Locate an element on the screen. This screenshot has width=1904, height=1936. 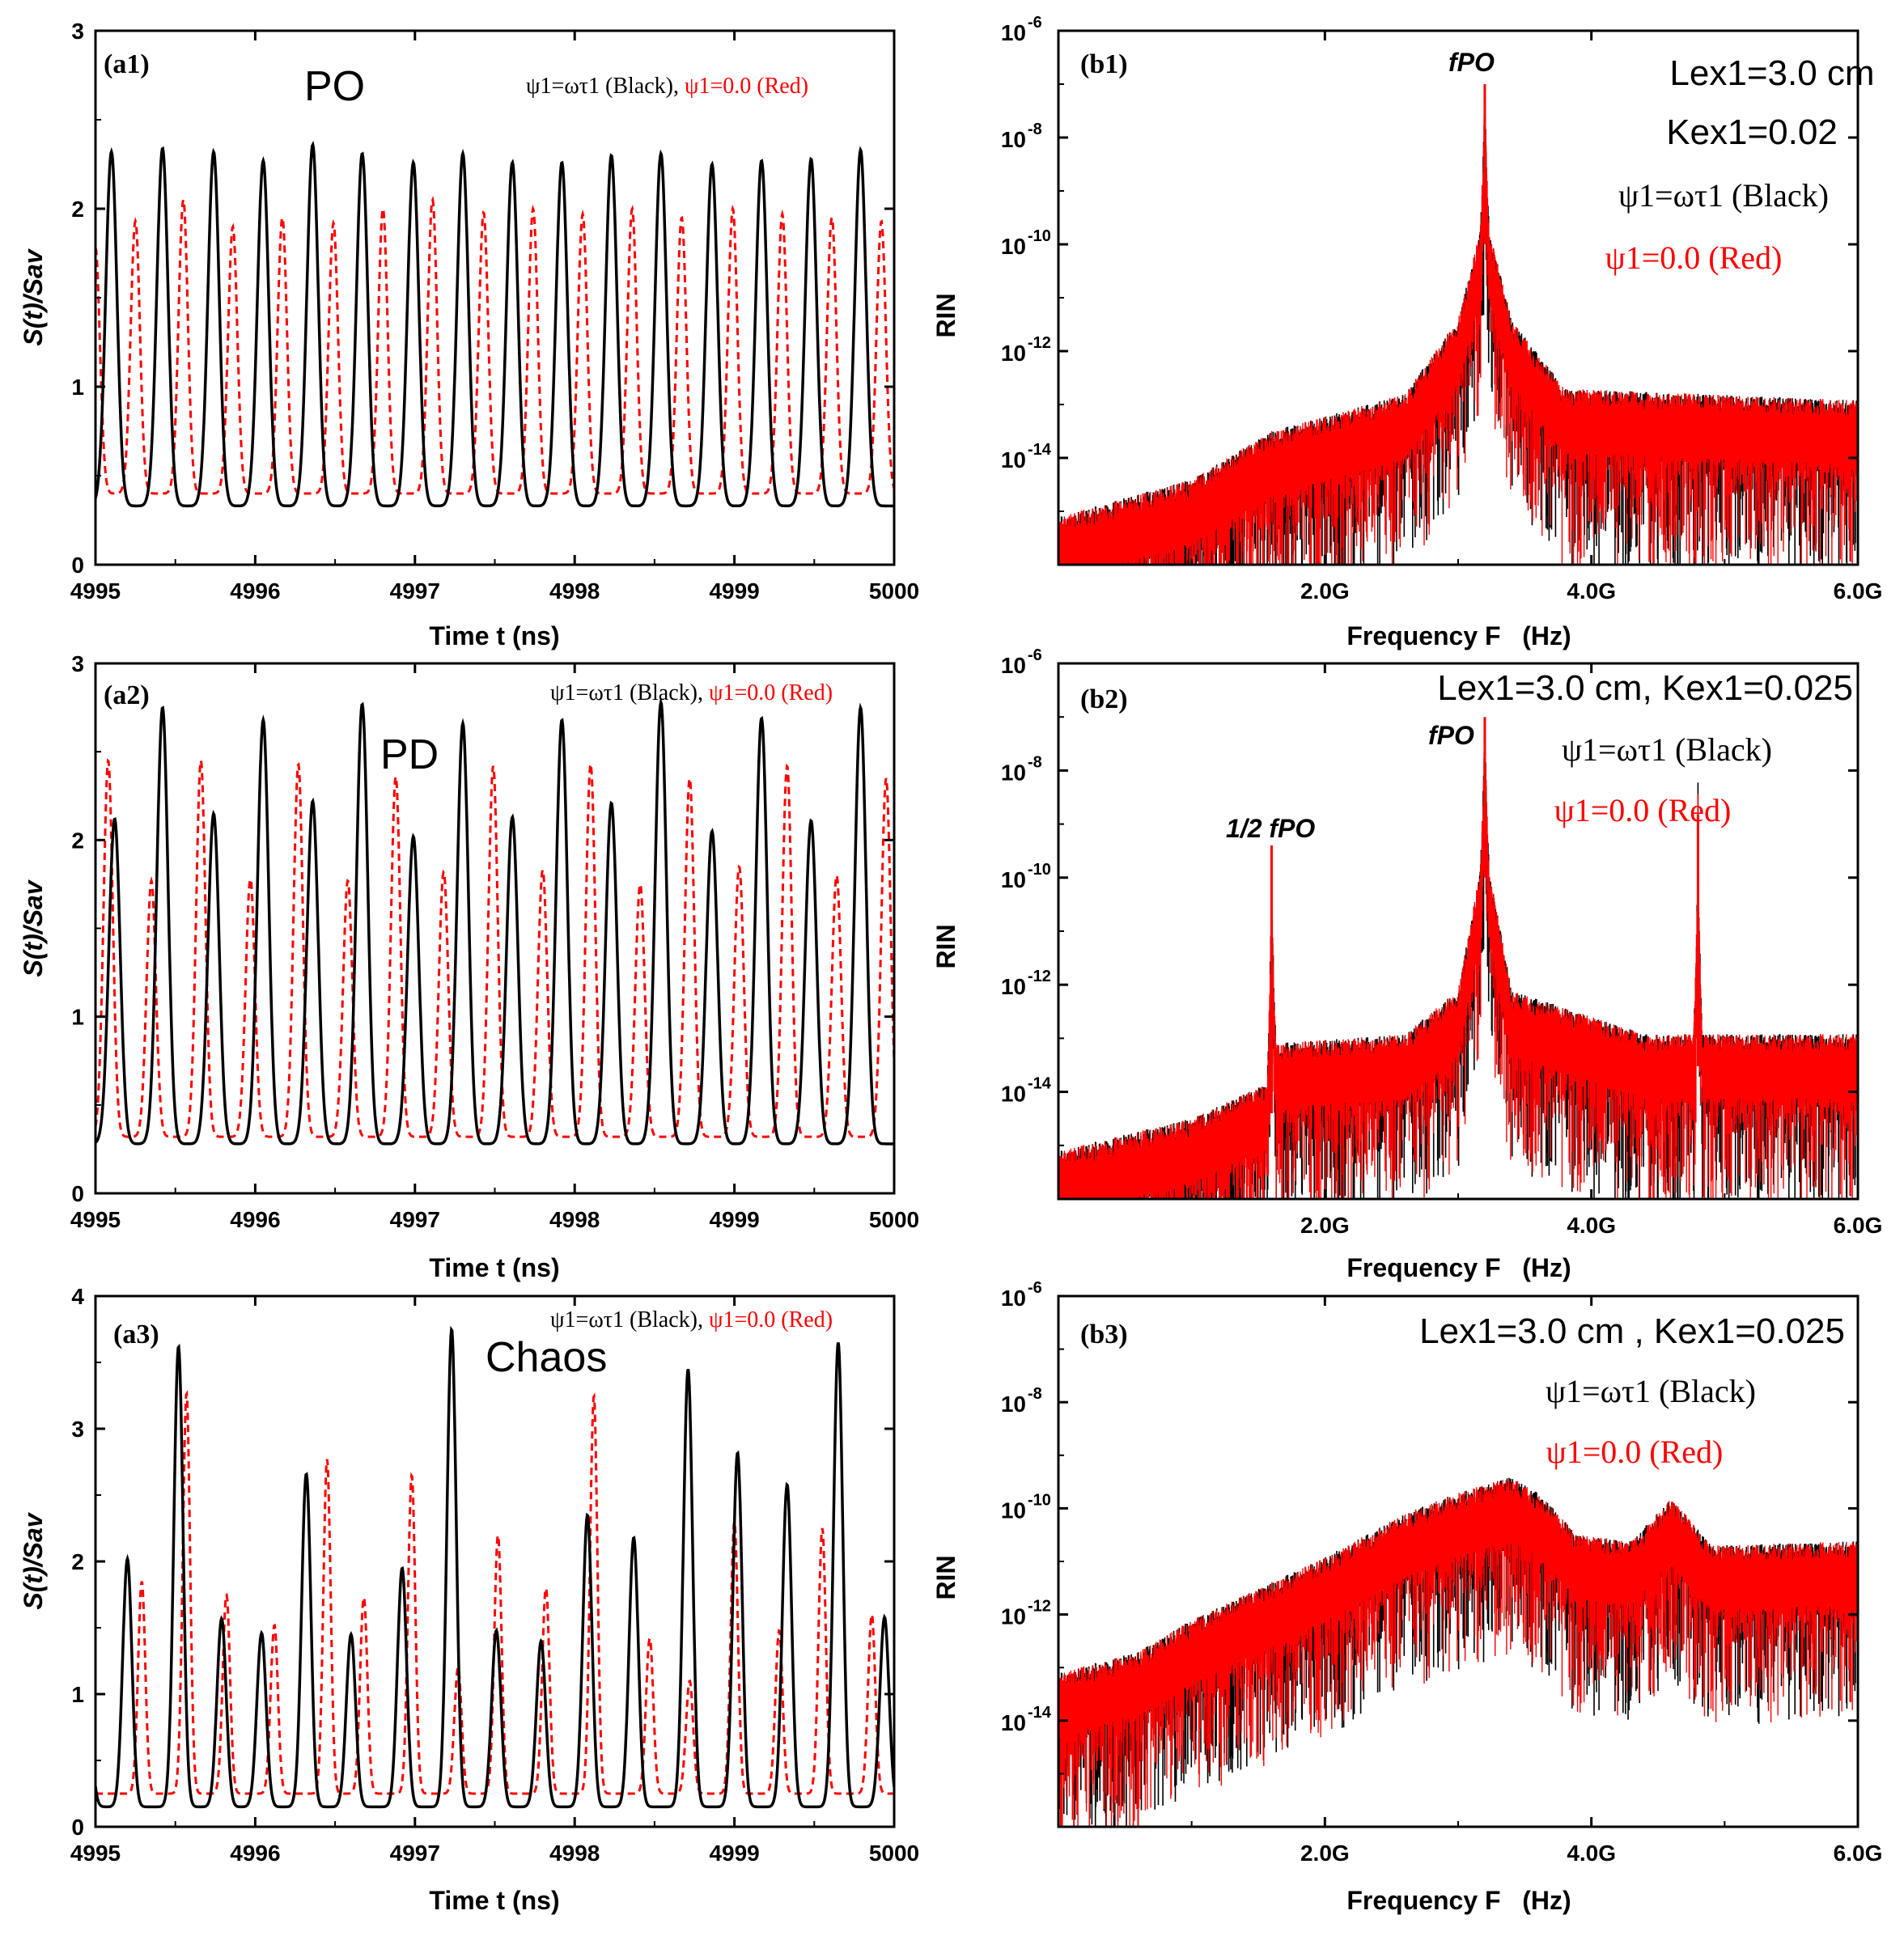
a1-series is located at coordinates (494, 324).